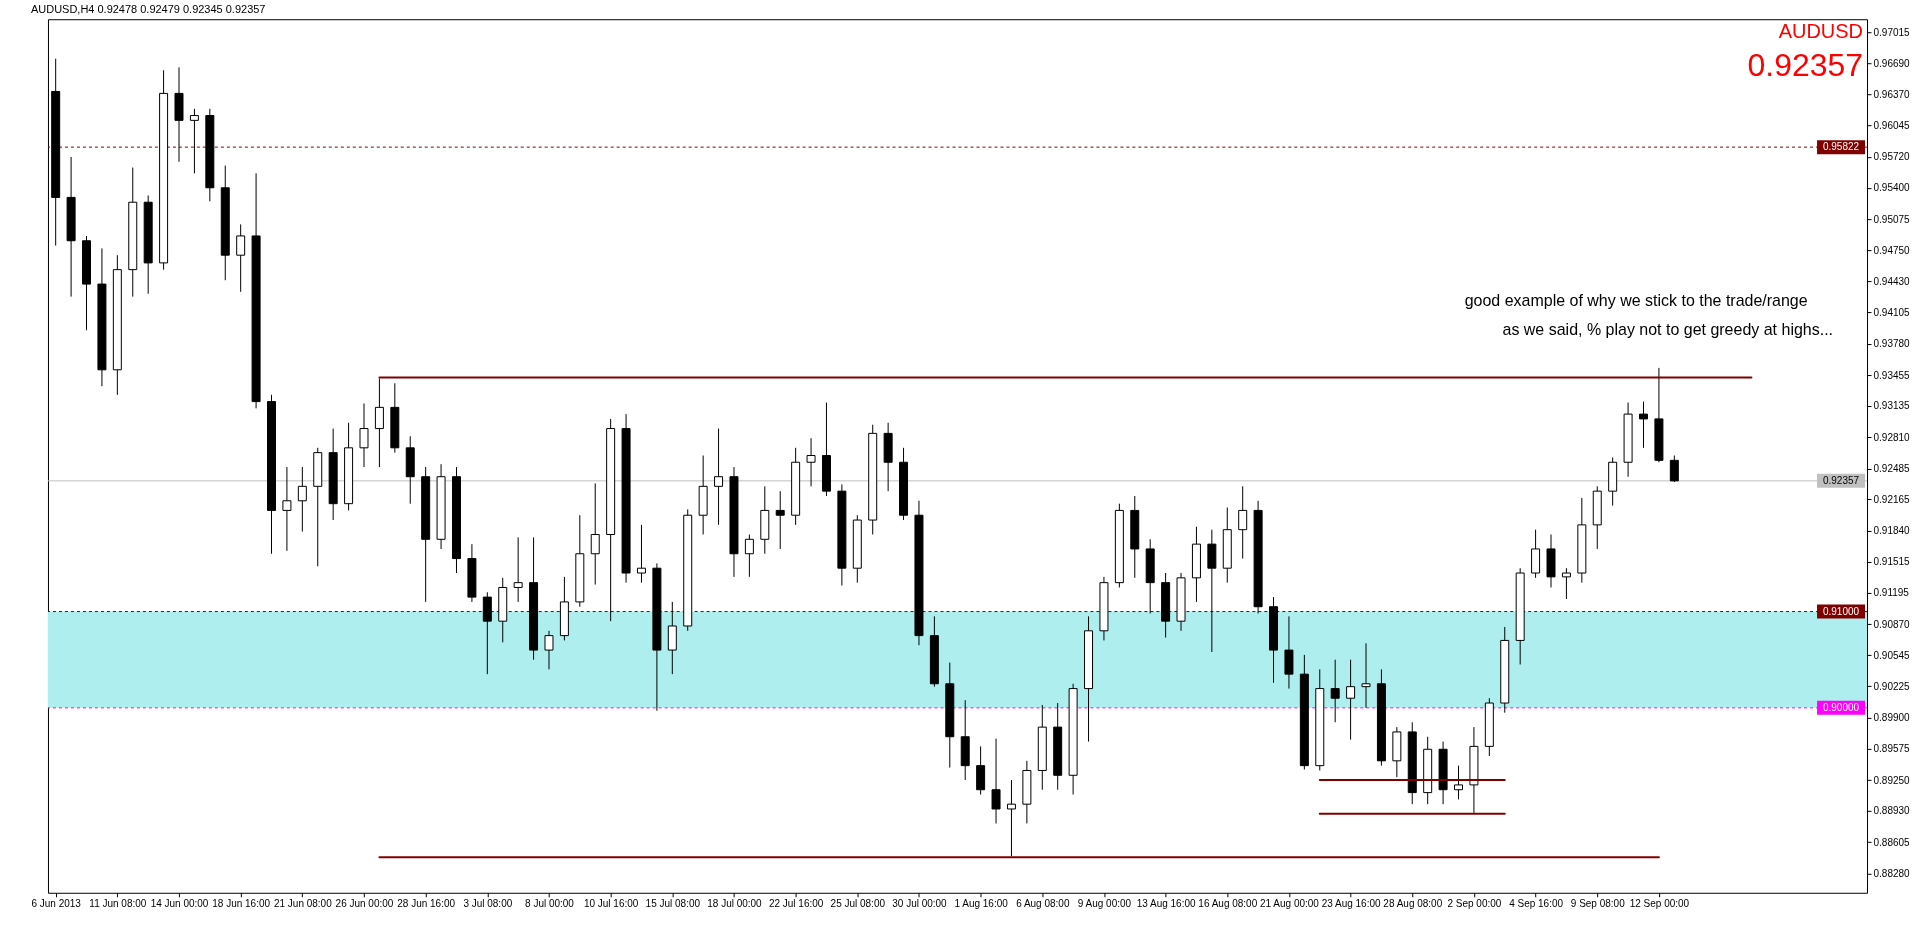 The height and width of the screenshot is (928, 1916). What do you see at coordinates (1892, 624) in the screenshot?
I see `y-tick-label: 0.90870` at bounding box center [1892, 624].